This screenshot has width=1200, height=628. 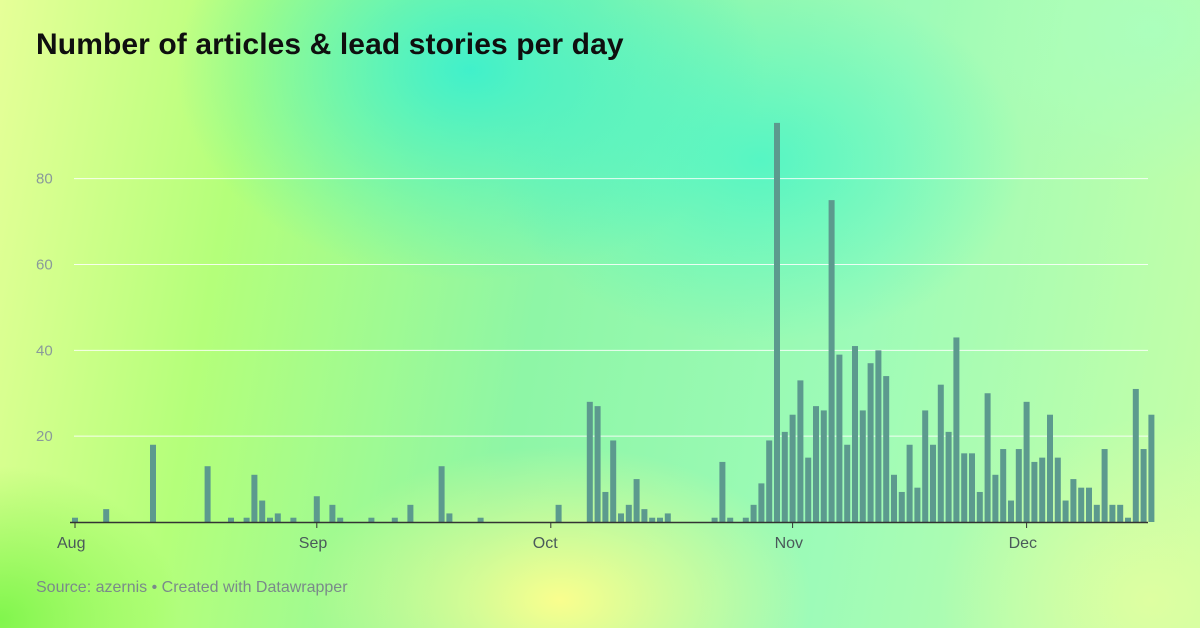 What do you see at coordinates (44, 350) in the screenshot?
I see `y-tick-label: 40` at bounding box center [44, 350].